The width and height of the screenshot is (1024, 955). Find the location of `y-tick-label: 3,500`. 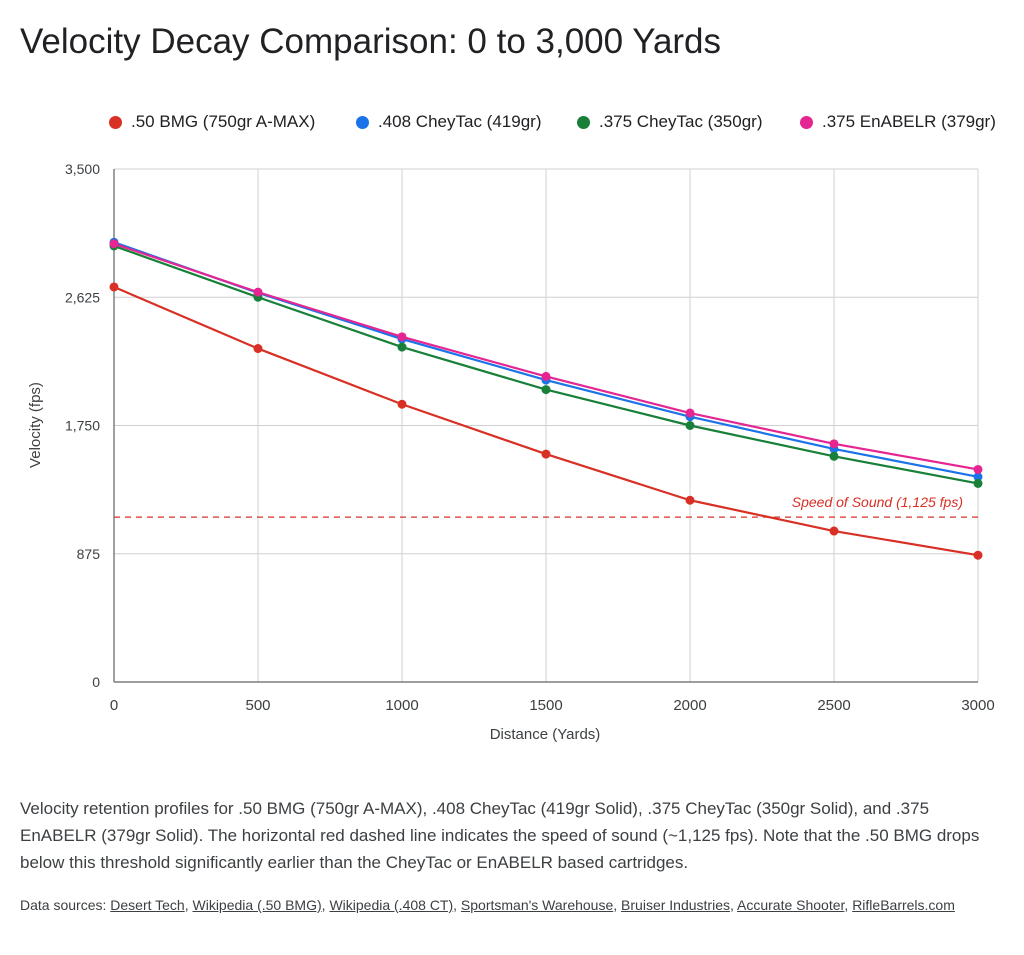

y-tick-label: 3,500 is located at coordinates (82, 169).